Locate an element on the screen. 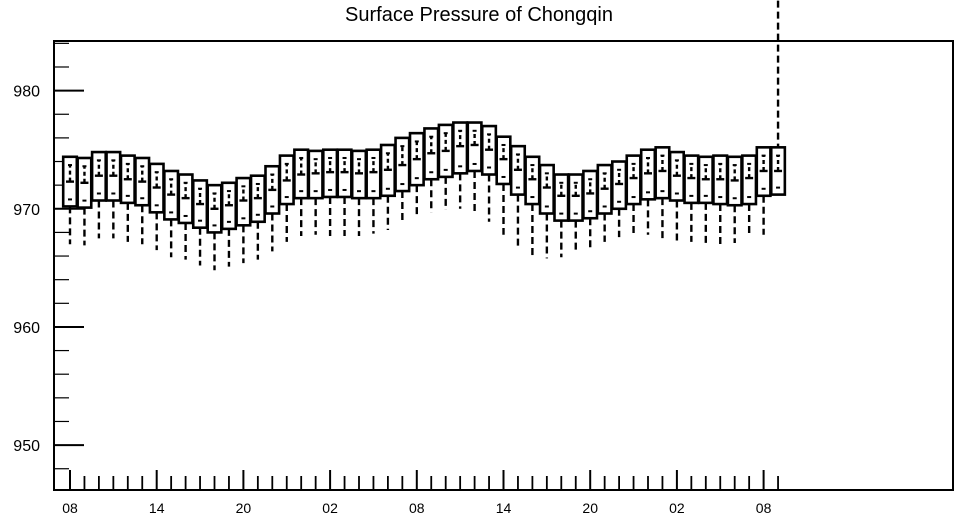  y-tick-label: 950 is located at coordinates (26, 446).